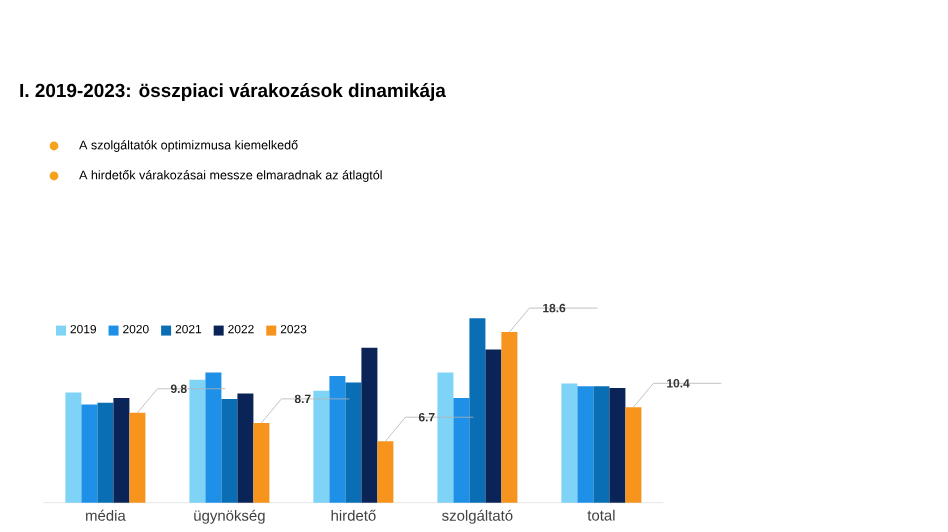 The height and width of the screenshot is (532, 948). I want to click on chart-title: I. 2019-2023: összpiaci várakozások dinamikája, so click(233, 92).